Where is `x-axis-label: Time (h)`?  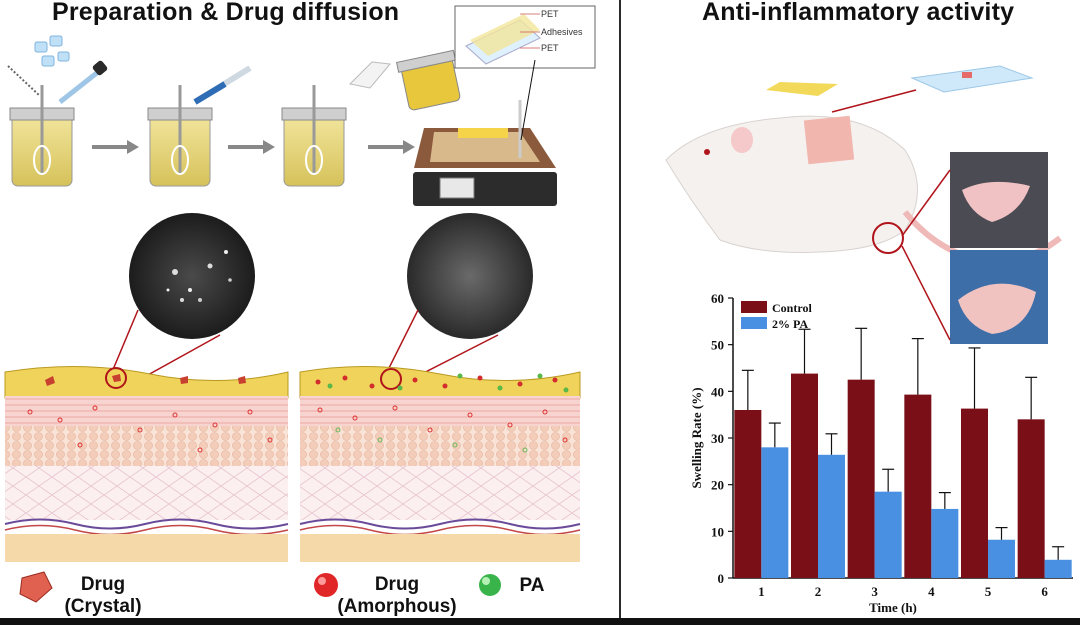 x-axis-label: Time (h) is located at coordinates (893, 607).